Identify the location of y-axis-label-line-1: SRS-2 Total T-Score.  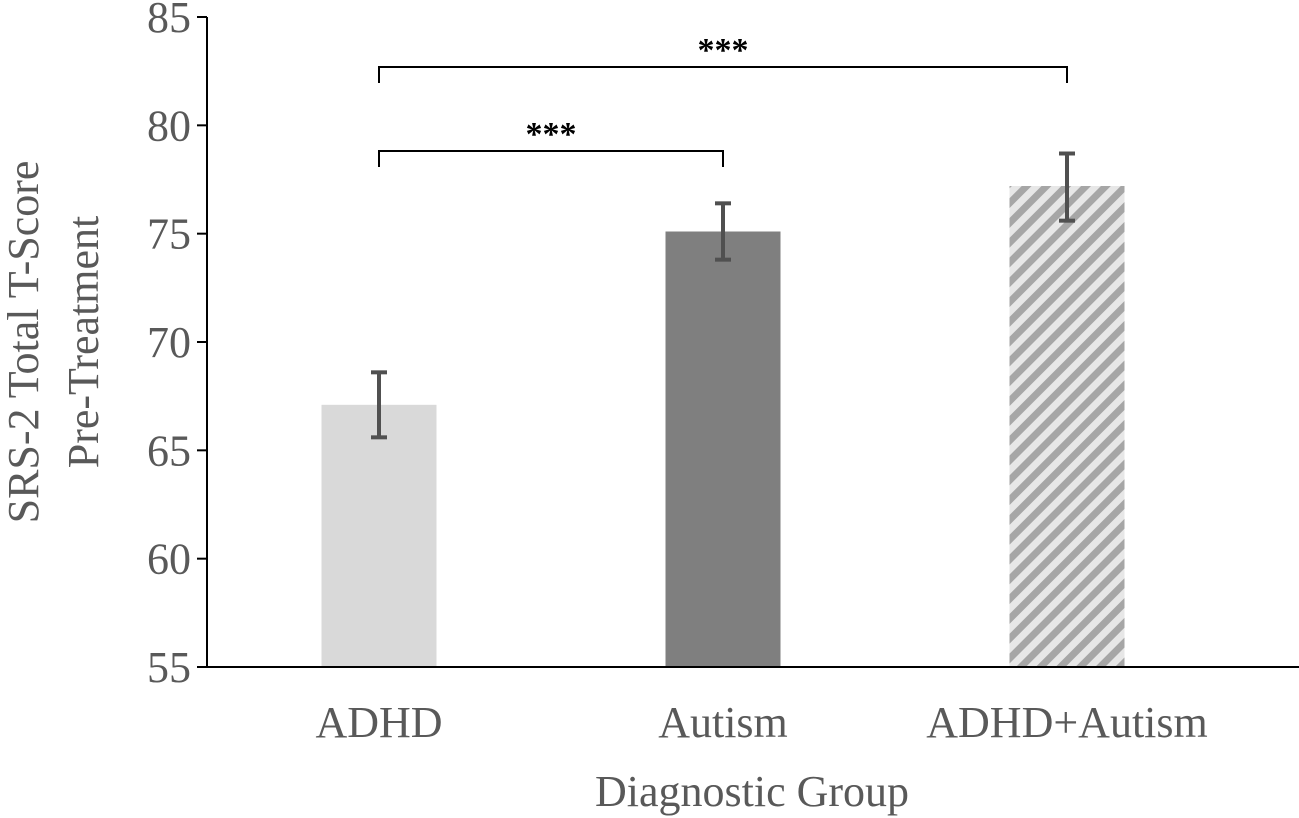
(24, 342).